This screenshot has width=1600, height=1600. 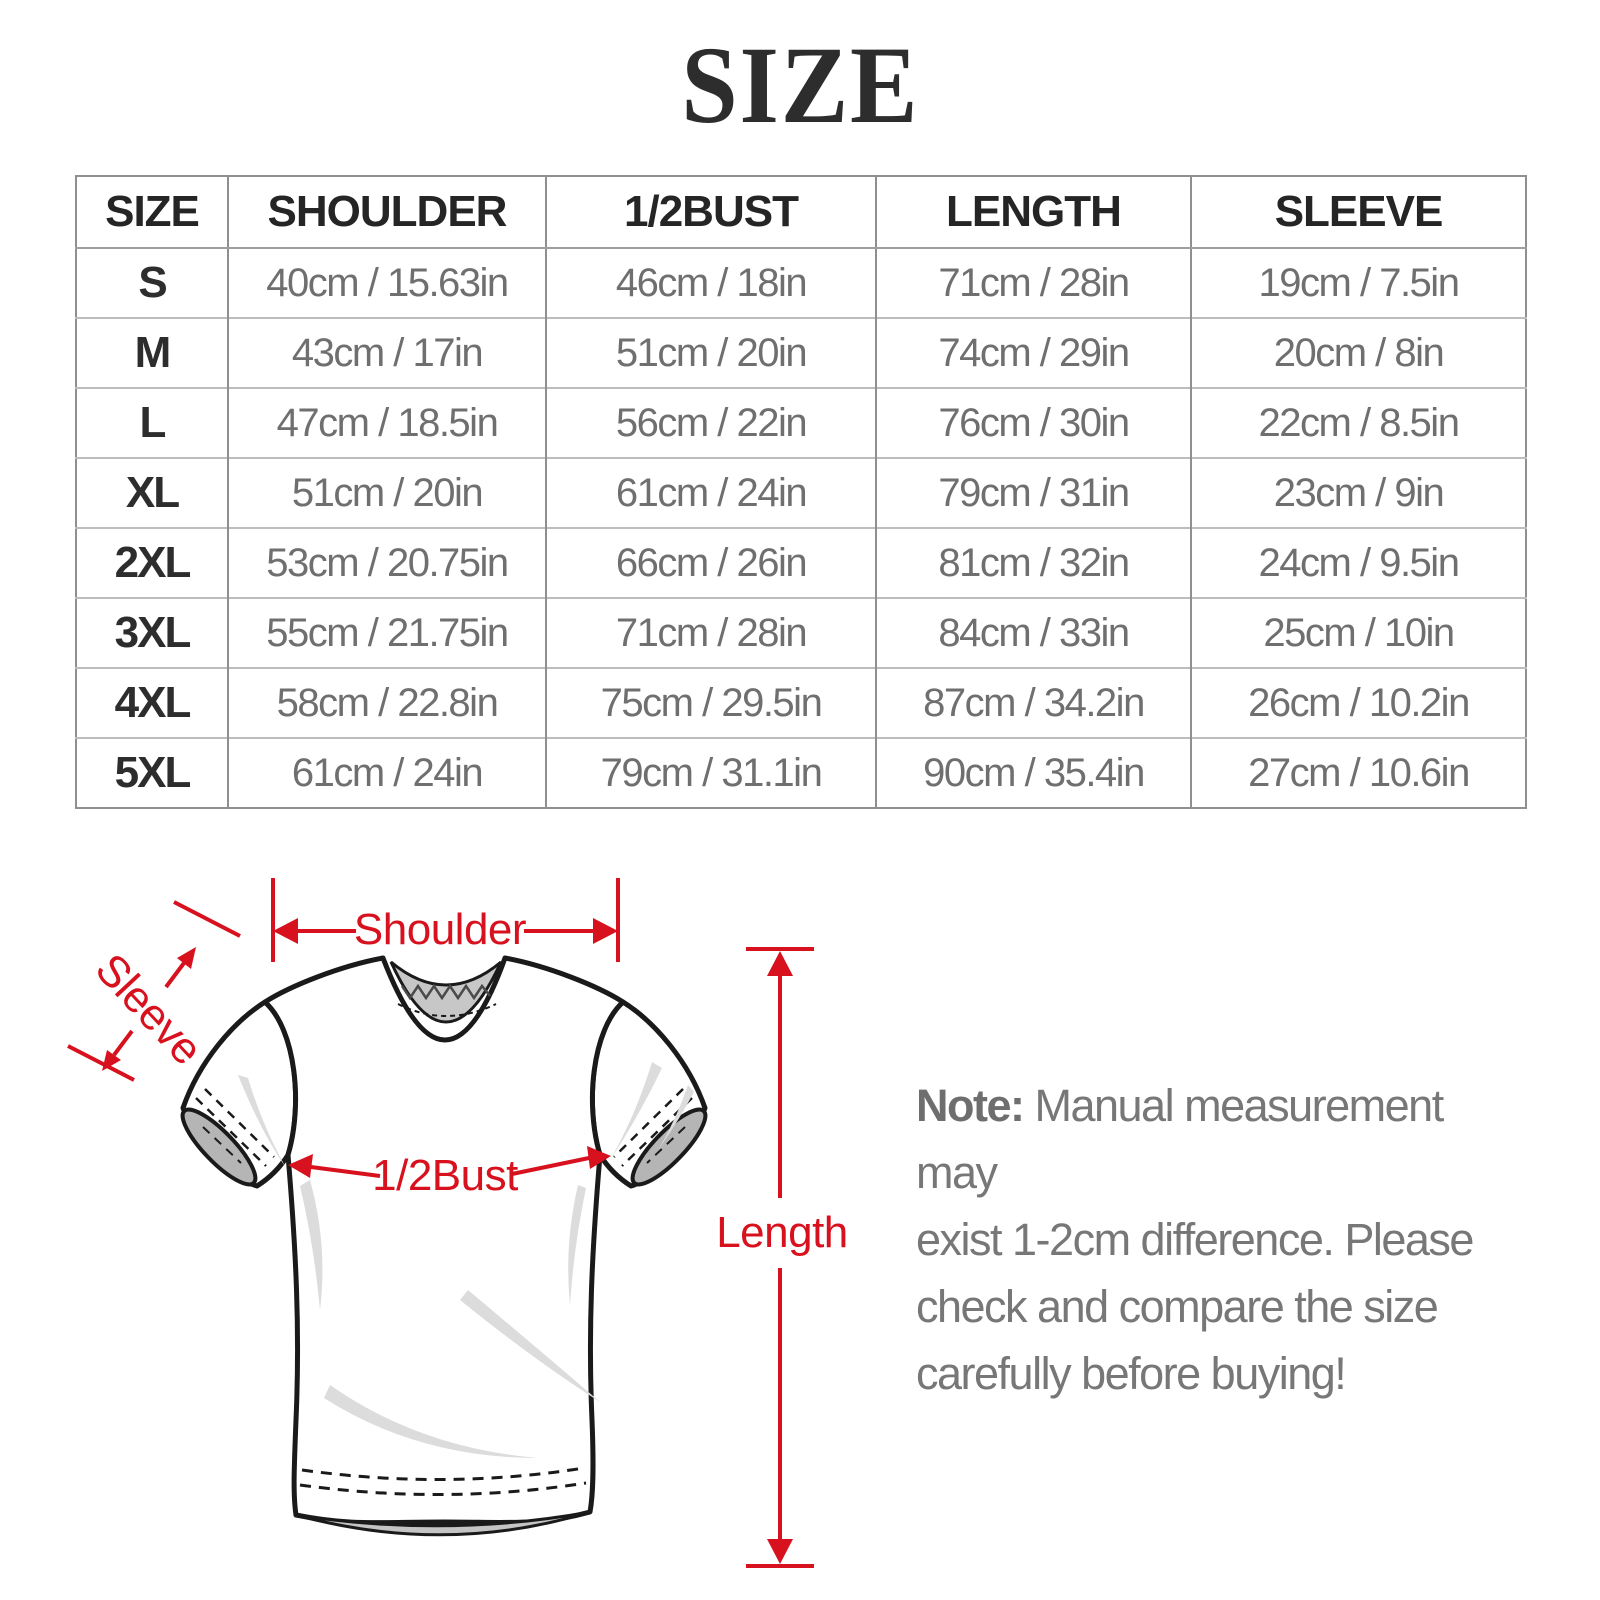 What do you see at coordinates (1033, 563) in the screenshot?
I see `table-cell: 81cm / 32in` at bounding box center [1033, 563].